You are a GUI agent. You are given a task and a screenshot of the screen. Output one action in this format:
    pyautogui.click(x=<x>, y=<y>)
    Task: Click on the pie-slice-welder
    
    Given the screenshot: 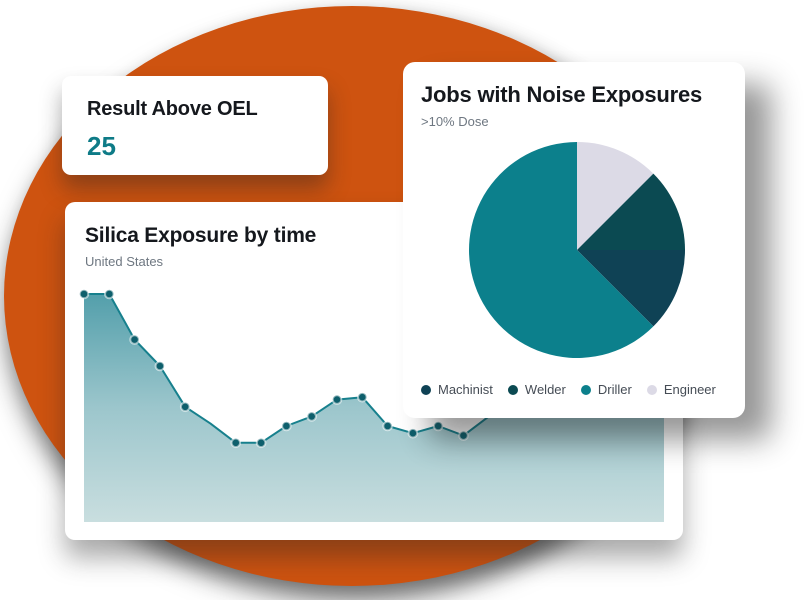 What is the action you would take?
    pyautogui.click(x=631, y=211)
    